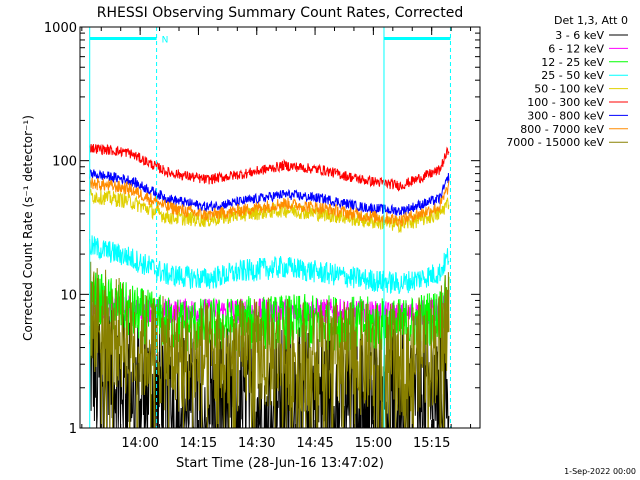 The height and width of the screenshot is (480, 640). Describe the element at coordinates (572, 62) in the screenshot. I see `legend-label-2: 12 - 25 keV` at that location.